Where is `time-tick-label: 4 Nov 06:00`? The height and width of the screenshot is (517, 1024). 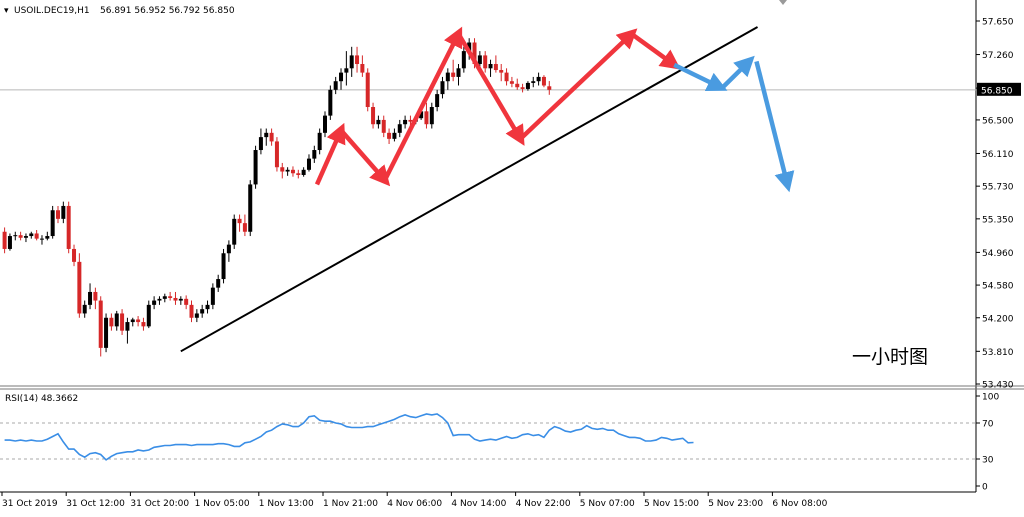 time-tick-label: 4 Nov 06:00 is located at coordinates (414, 504).